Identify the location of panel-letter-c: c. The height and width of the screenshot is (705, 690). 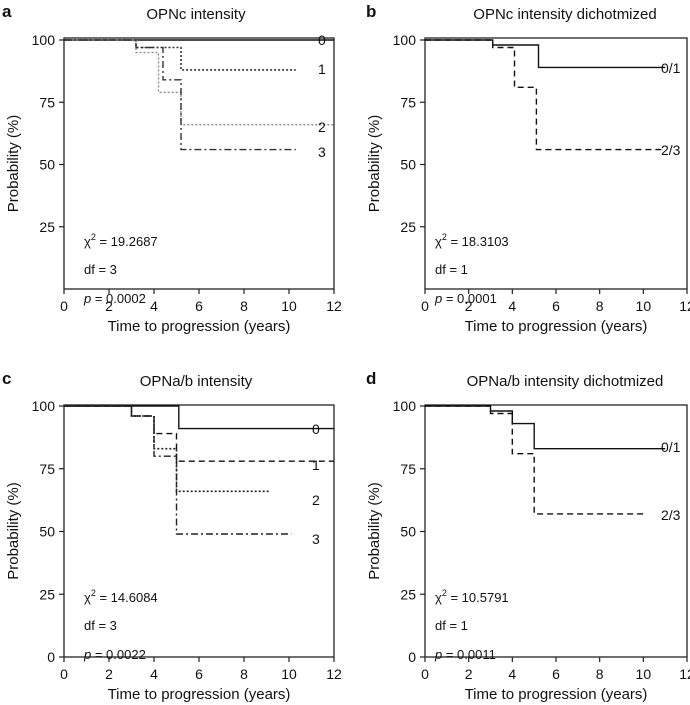
(6, 378).